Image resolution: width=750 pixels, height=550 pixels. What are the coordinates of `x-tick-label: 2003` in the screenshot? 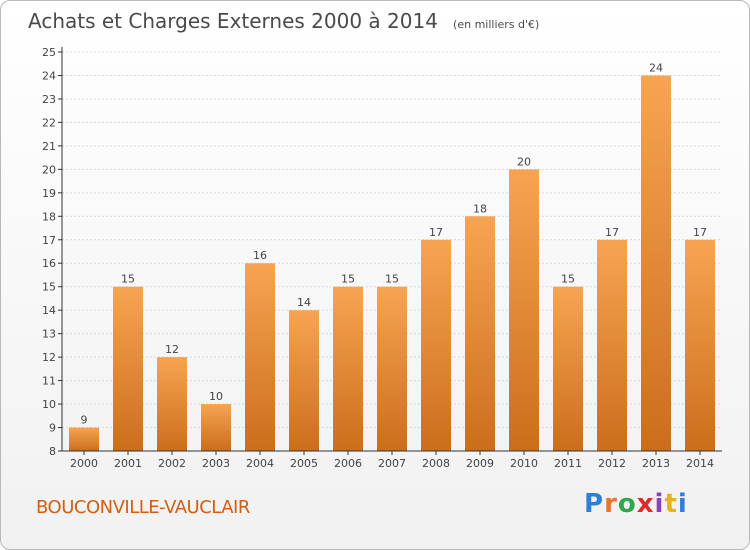 It's located at (216, 463).